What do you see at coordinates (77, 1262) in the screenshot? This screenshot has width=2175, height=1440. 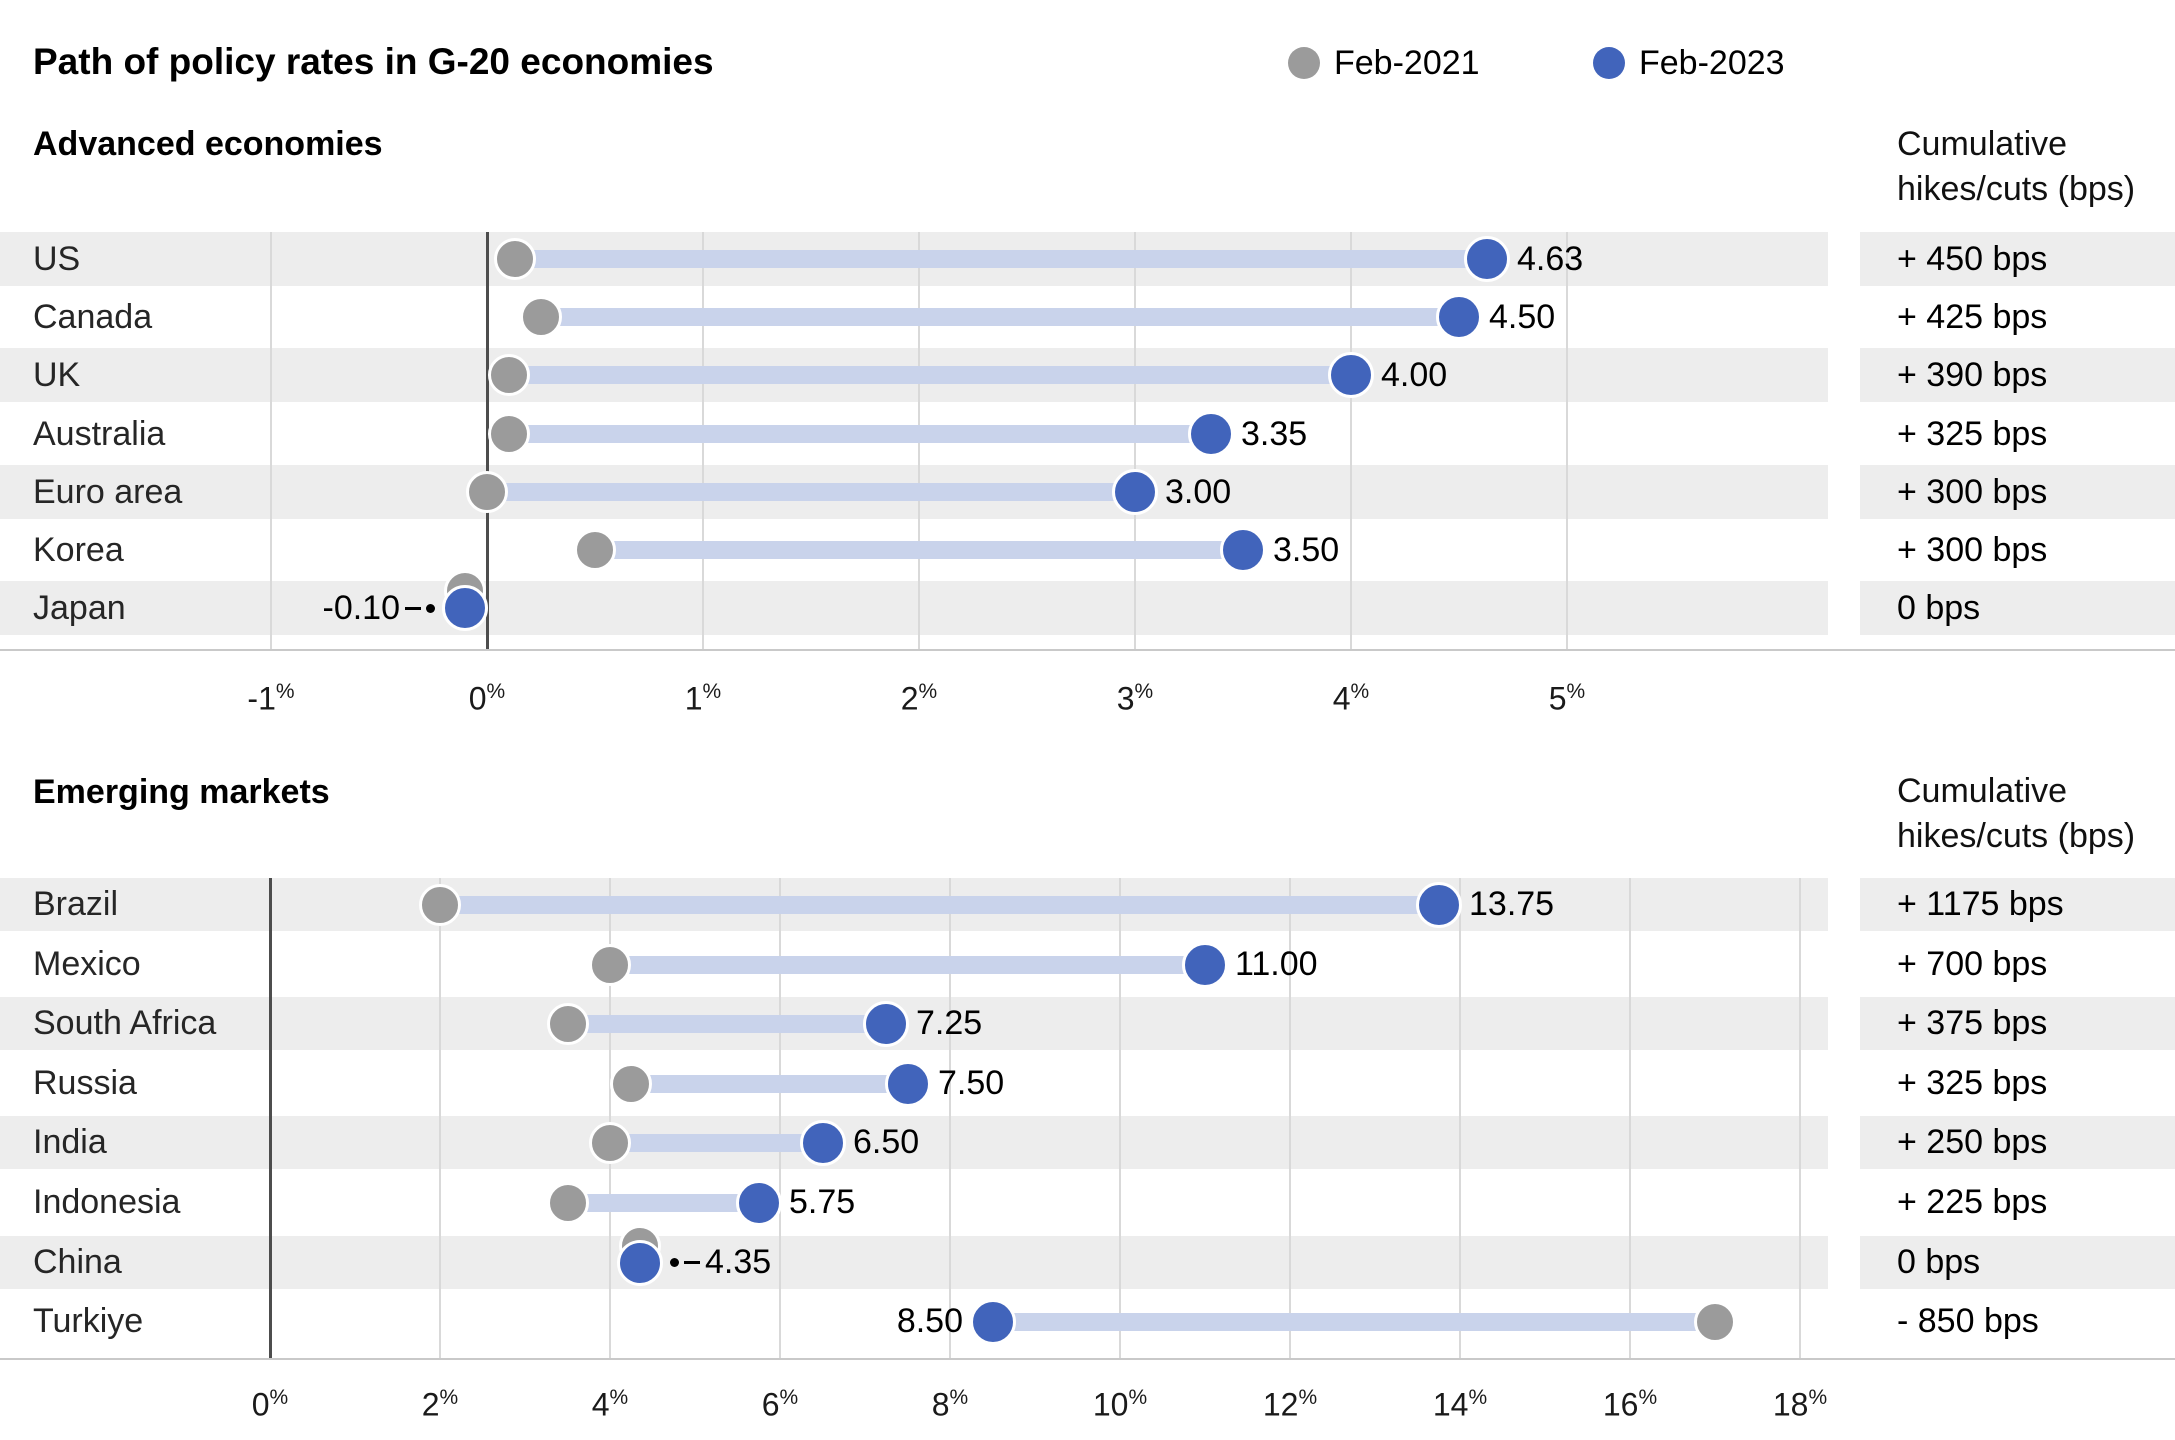 I see `country-label: China` at bounding box center [77, 1262].